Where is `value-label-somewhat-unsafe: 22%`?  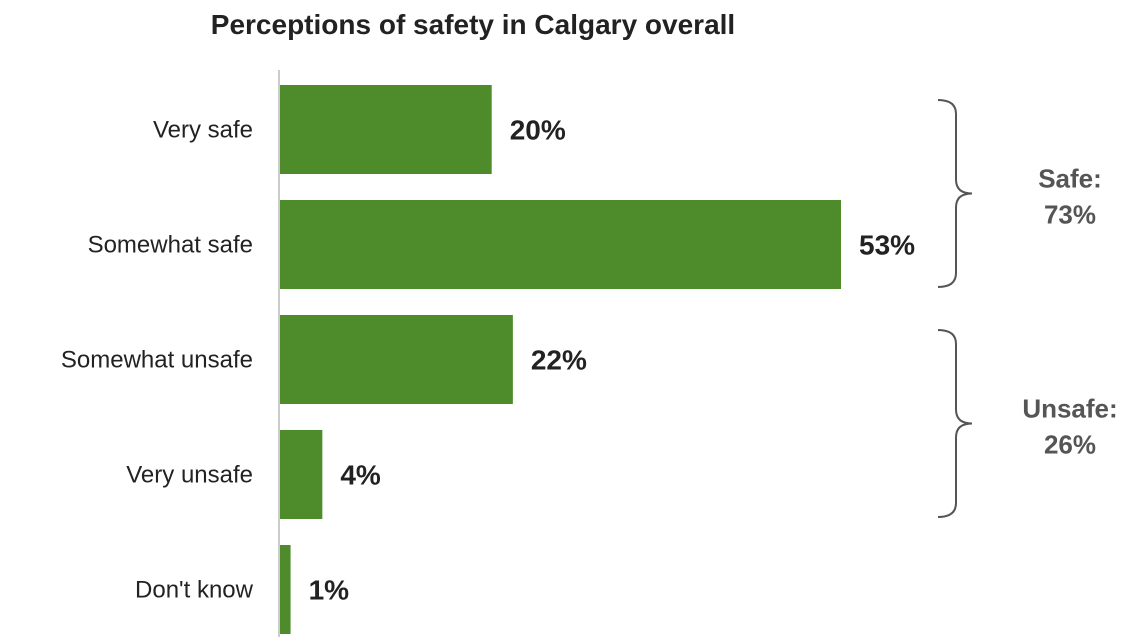
value-label-somewhat-unsafe: 22% is located at coordinates (559, 360).